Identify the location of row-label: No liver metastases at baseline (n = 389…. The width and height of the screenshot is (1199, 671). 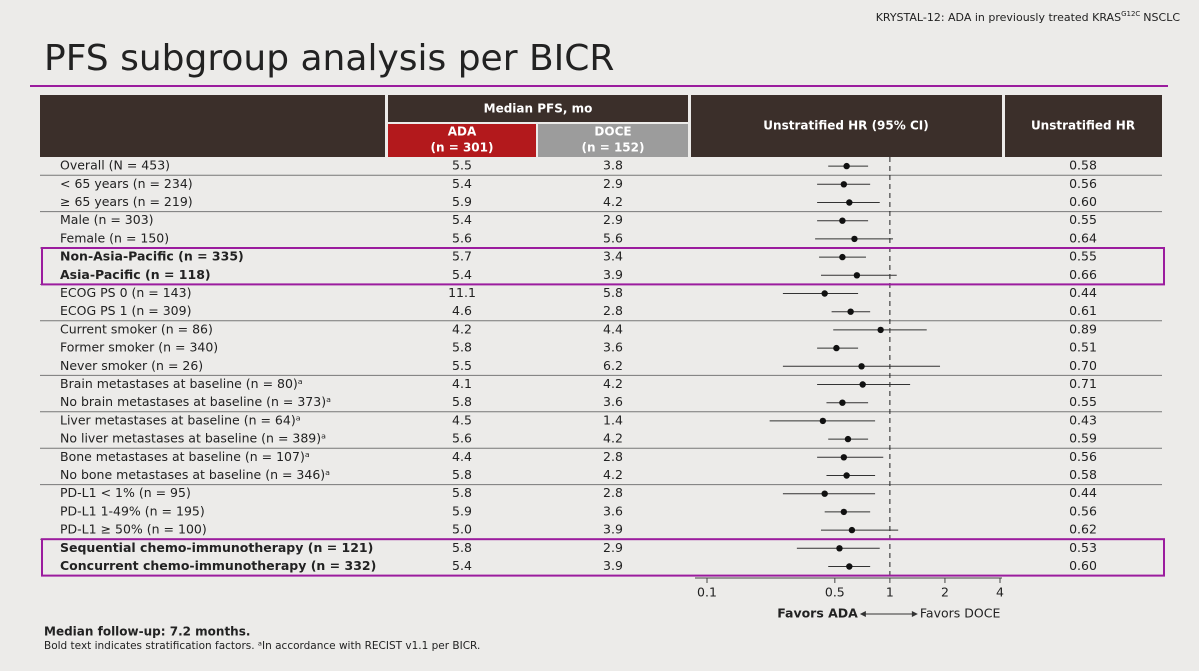
(193, 438).